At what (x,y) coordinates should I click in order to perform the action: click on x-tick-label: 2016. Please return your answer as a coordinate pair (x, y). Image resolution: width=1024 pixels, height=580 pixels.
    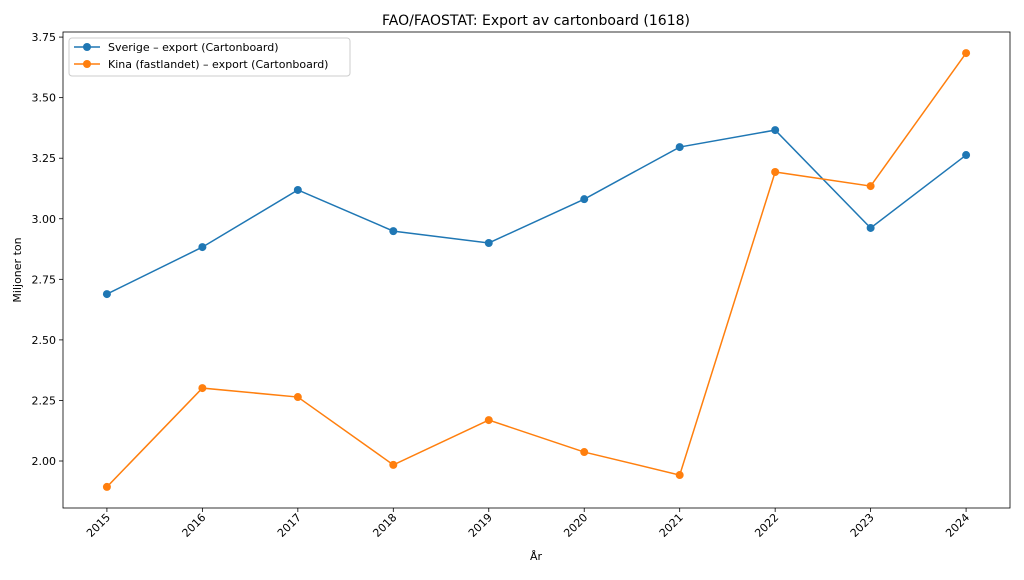
    Looking at the image, I should click on (194, 525).